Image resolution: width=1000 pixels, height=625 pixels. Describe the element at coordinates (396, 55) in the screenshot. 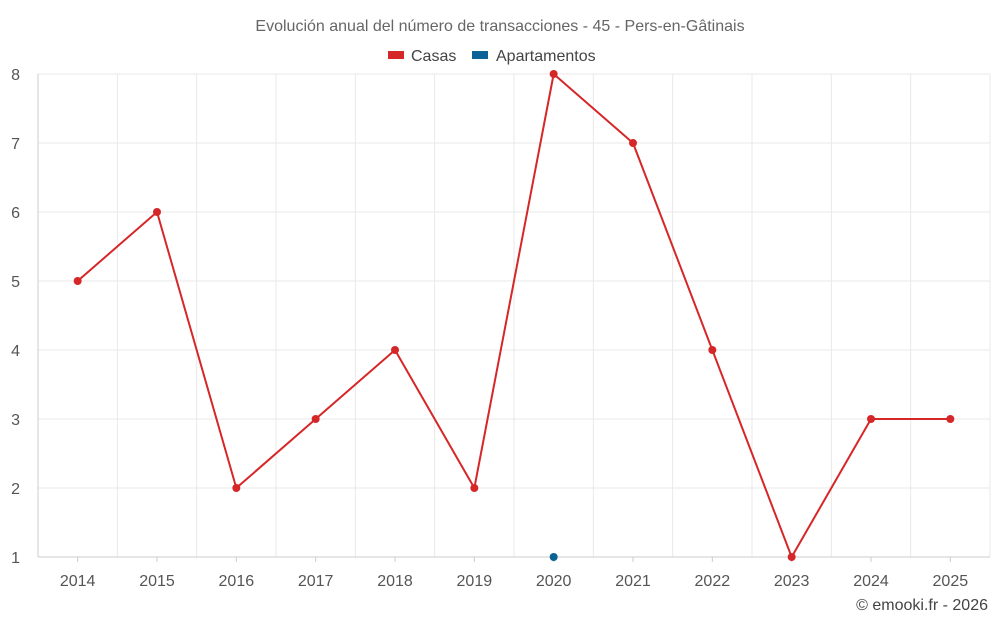

I see `legend-swatch-casas` at that location.